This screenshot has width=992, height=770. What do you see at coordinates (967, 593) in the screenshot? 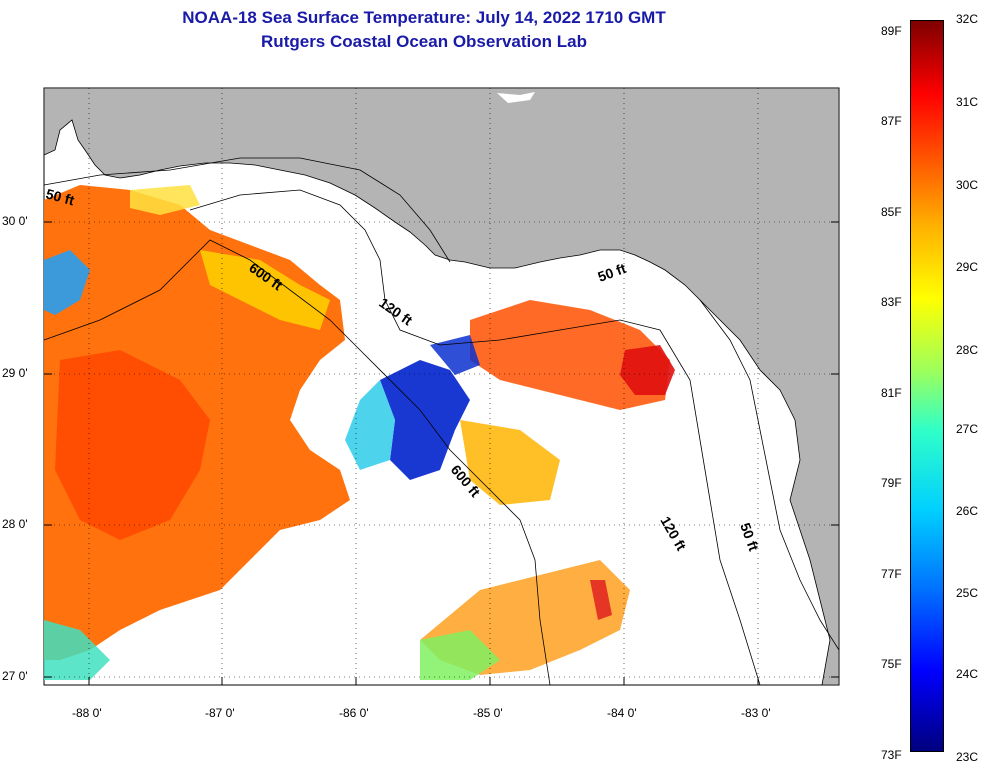
I see `cbar-c-25: 25C` at bounding box center [967, 593].